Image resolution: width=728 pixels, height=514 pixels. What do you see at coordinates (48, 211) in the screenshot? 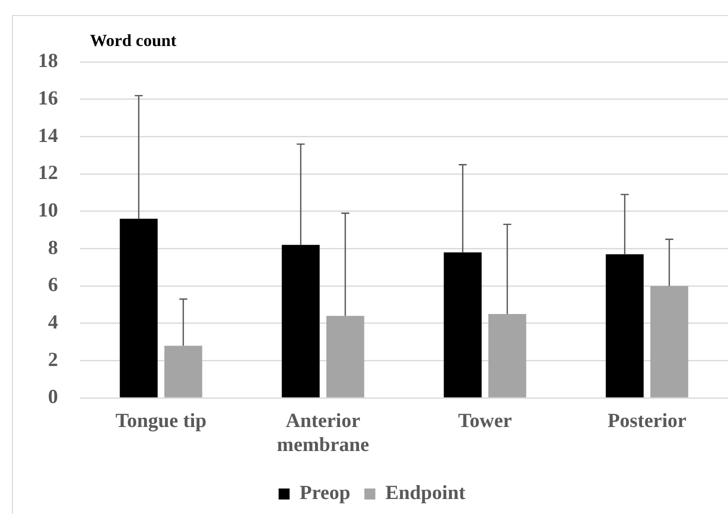
I see `y-tick-label: 10` at bounding box center [48, 211].